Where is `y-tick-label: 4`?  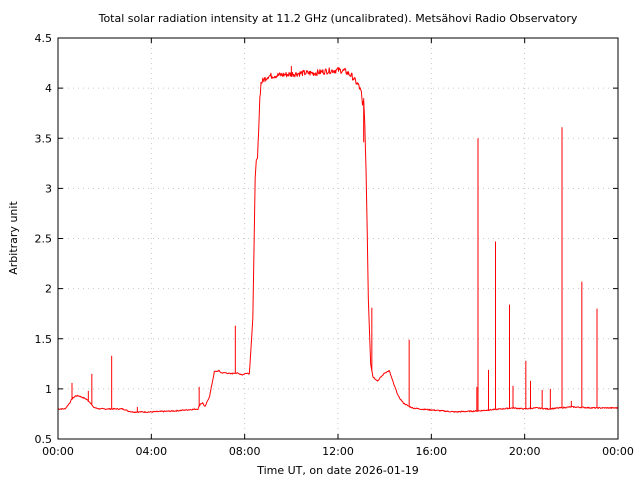 y-tick-label: 4 is located at coordinates (48, 88).